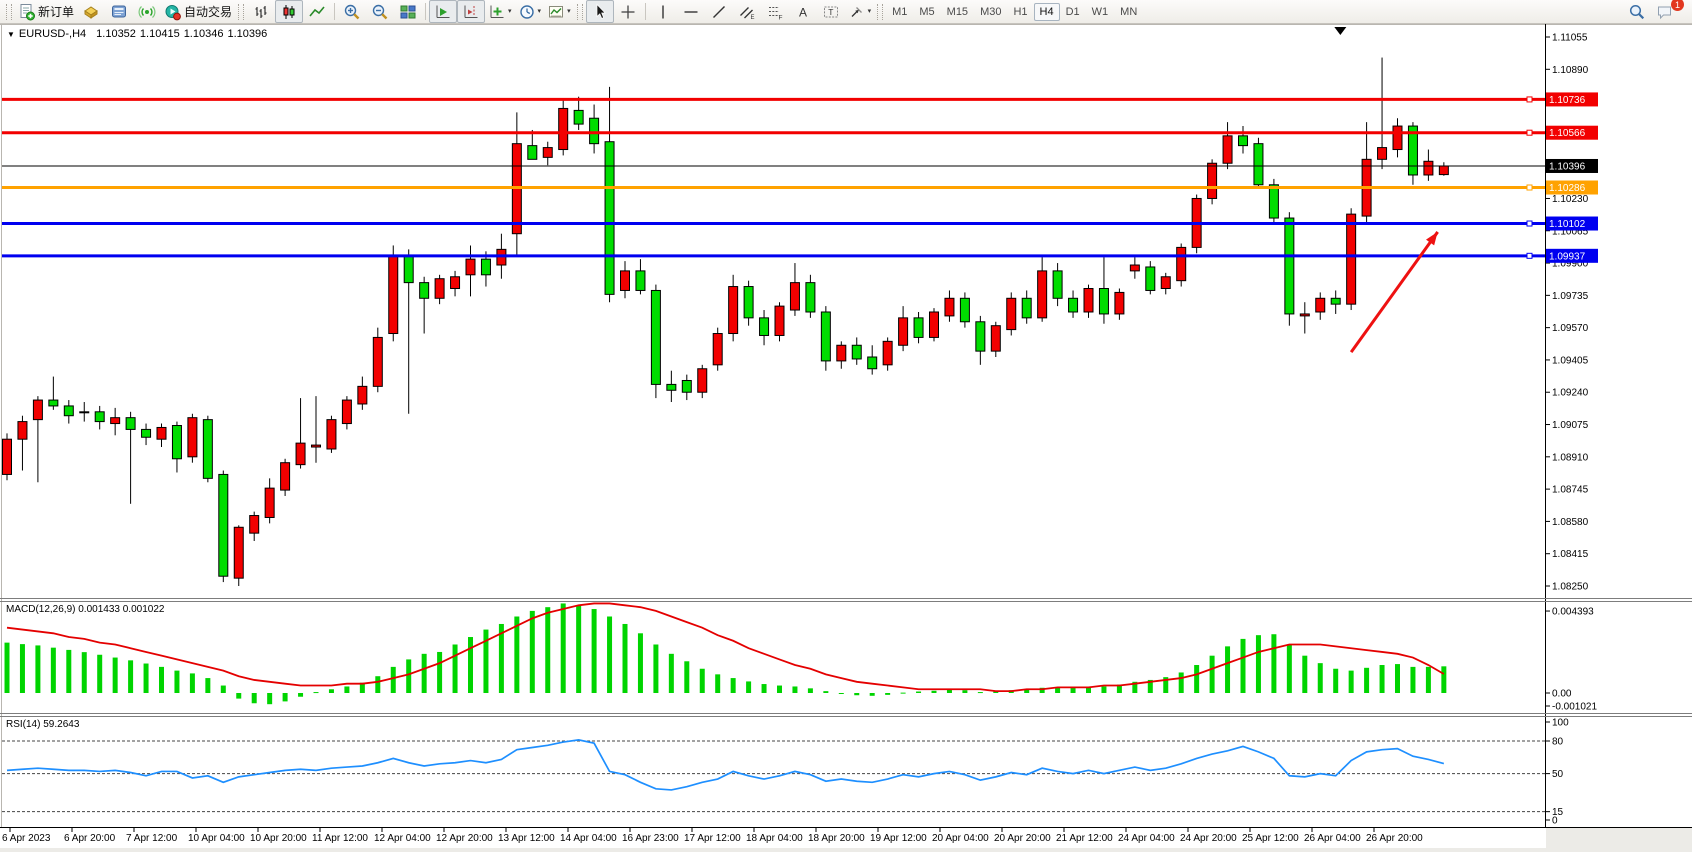  I want to click on svg-text: 80, so click(1558, 742).